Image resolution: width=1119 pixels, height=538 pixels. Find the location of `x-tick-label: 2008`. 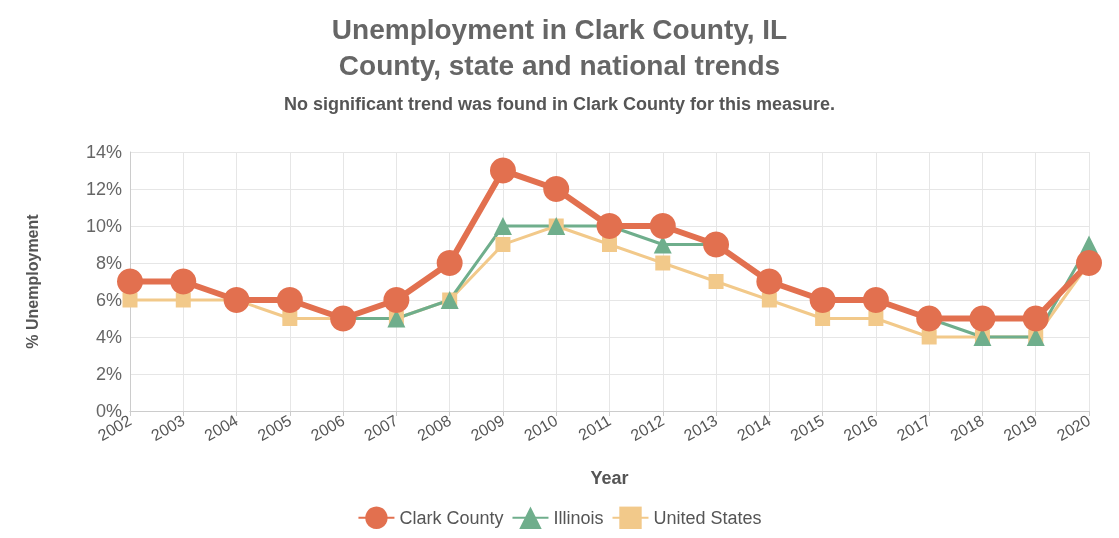

x-tick-label: 2008 is located at coordinates (434, 428).